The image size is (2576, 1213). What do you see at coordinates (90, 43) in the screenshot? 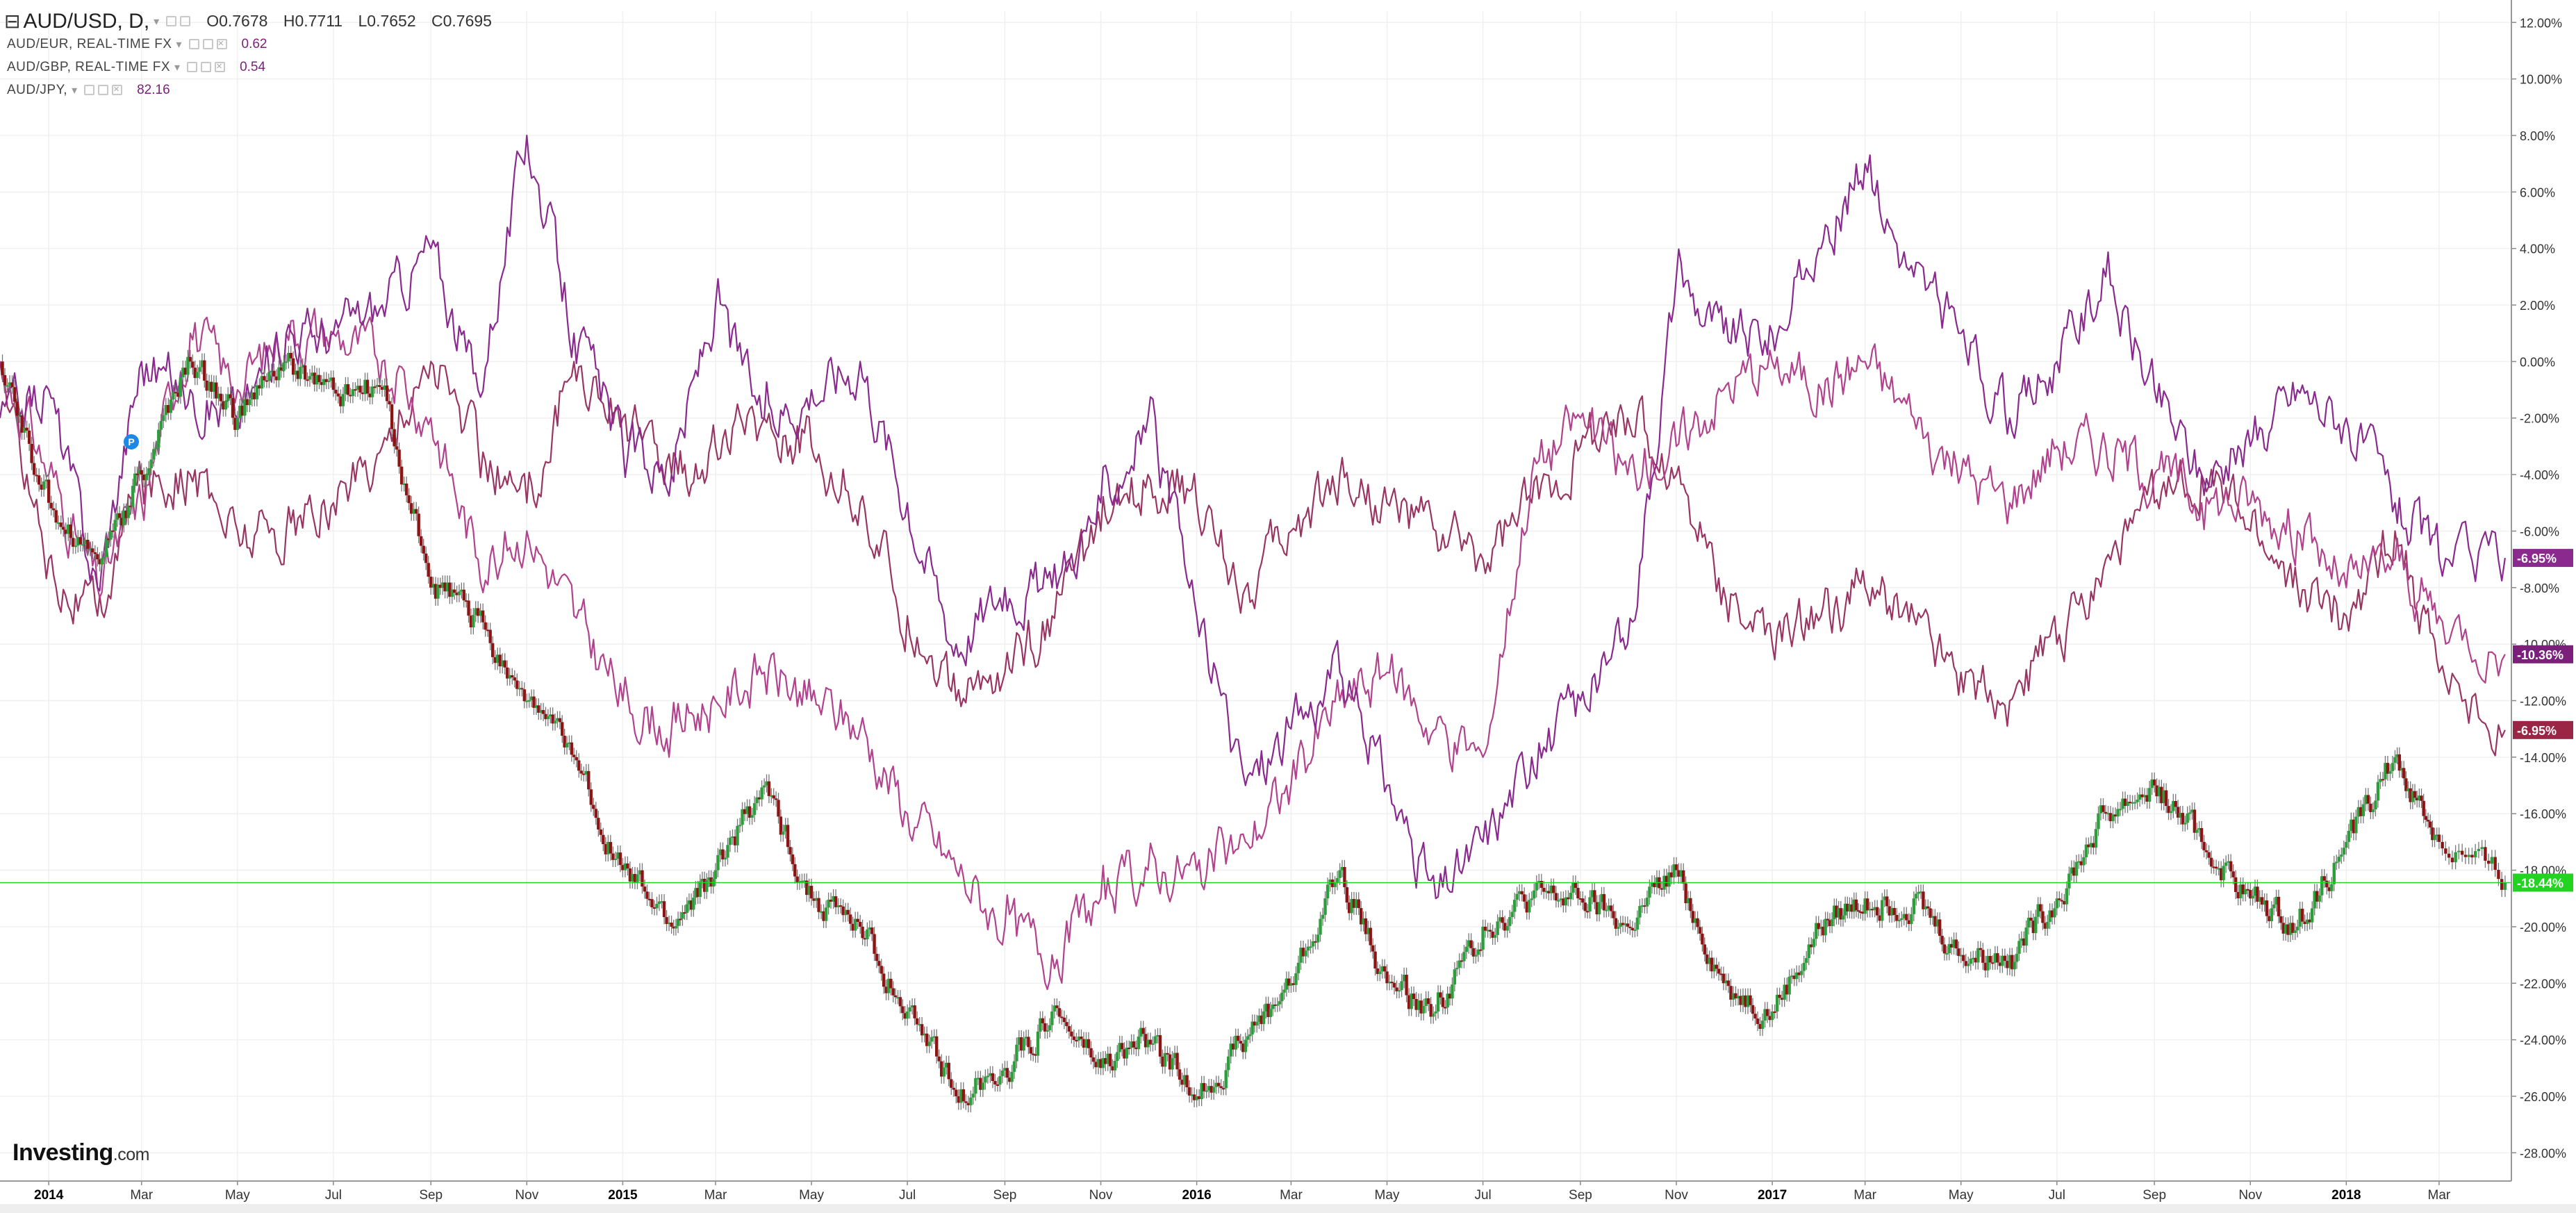
I see `overlay-eur-name: AUD/EUR, REAL-TIME FX` at bounding box center [90, 43].